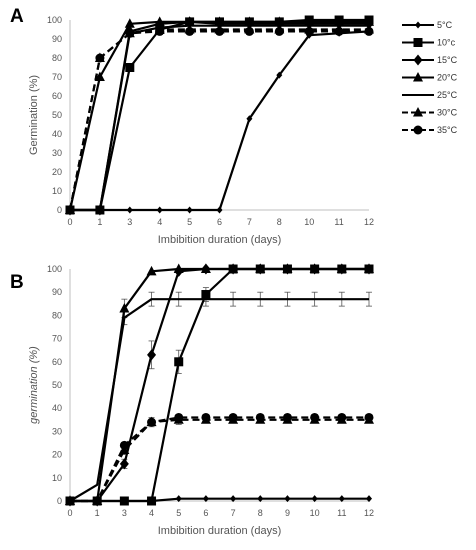  I want to click on chart-a-y-tick-label: 100, so click(54, 20).